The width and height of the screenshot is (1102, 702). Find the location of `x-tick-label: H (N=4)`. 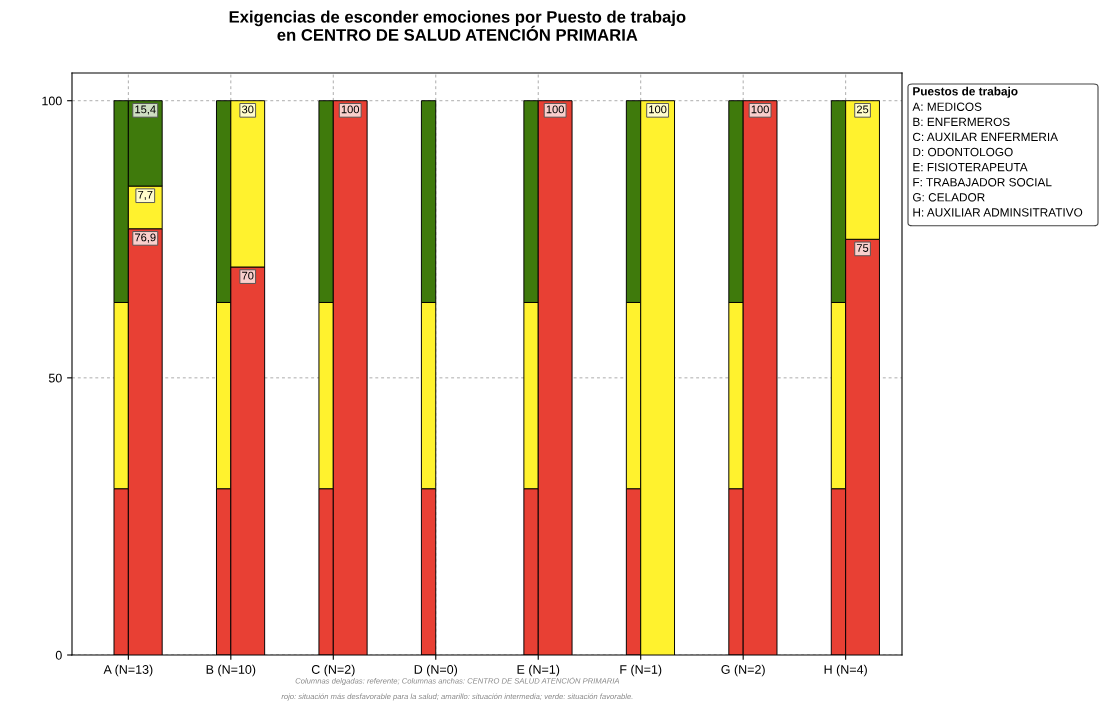

x-tick-label: H (N=4) is located at coordinates (845, 670).